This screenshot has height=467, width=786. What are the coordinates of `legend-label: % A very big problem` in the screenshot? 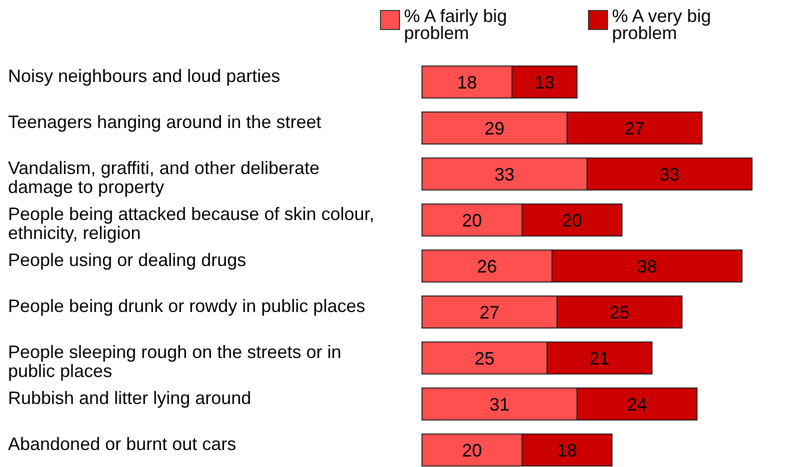 It's located at (662, 24).